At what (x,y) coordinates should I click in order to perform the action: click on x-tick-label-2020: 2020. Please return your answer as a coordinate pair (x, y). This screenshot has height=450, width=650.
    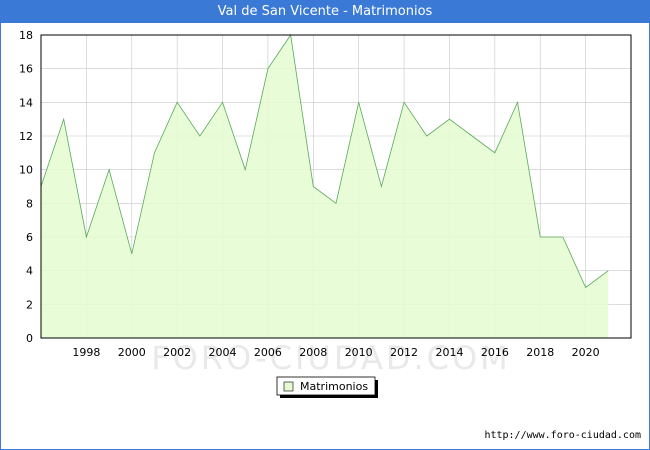
    Looking at the image, I should click on (586, 352).